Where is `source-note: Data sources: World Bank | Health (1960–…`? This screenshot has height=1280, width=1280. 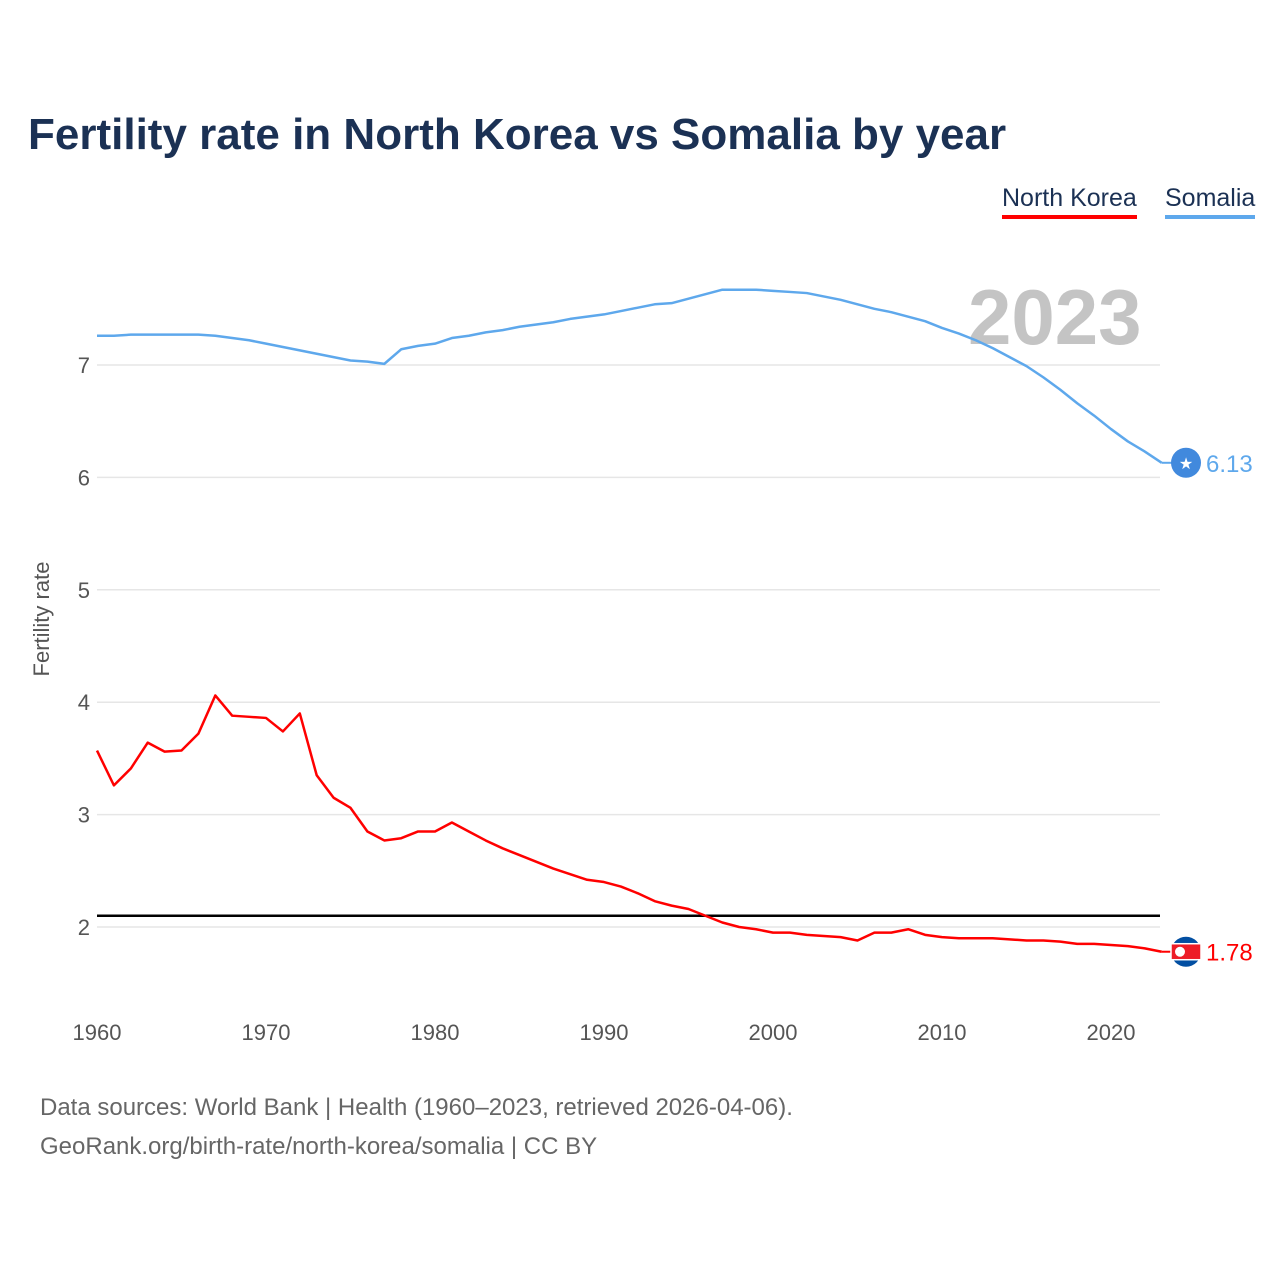
source-note: Data sources: World Bank | Health (1960–… is located at coordinates (416, 1127).